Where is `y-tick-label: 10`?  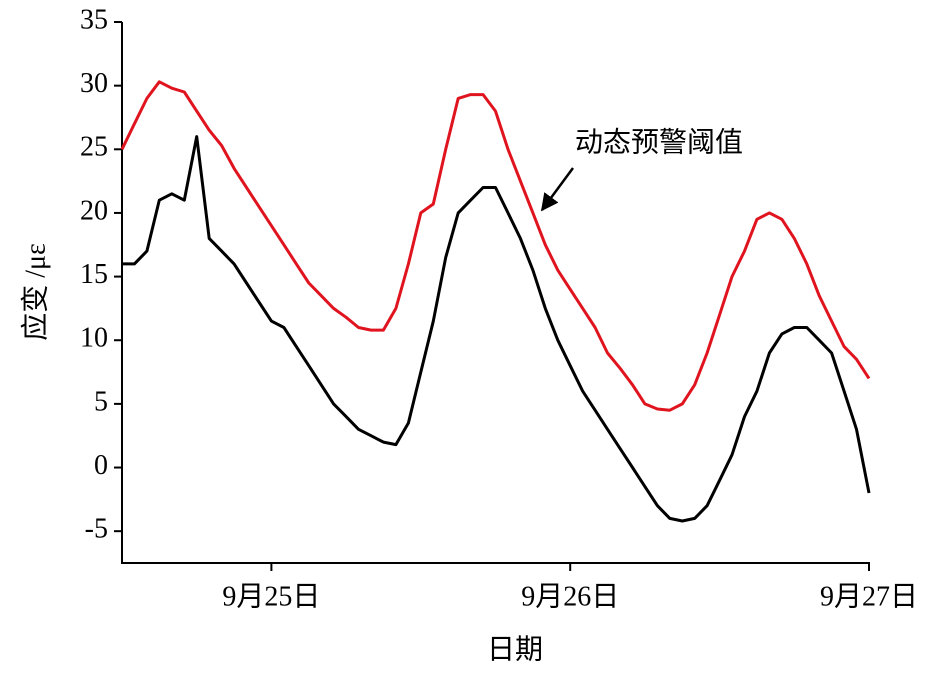 y-tick-label: 10 is located at coordinates (94, 338).